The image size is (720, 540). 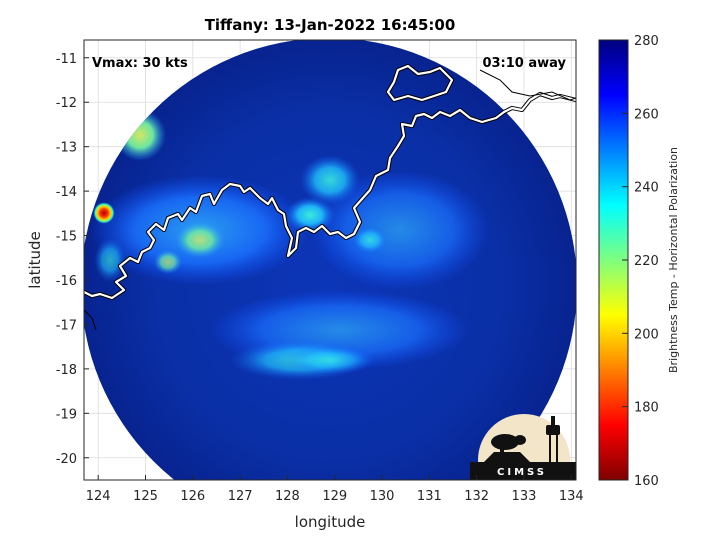 I want to click on y-tick-label: -20, so click(x=66, y=459).